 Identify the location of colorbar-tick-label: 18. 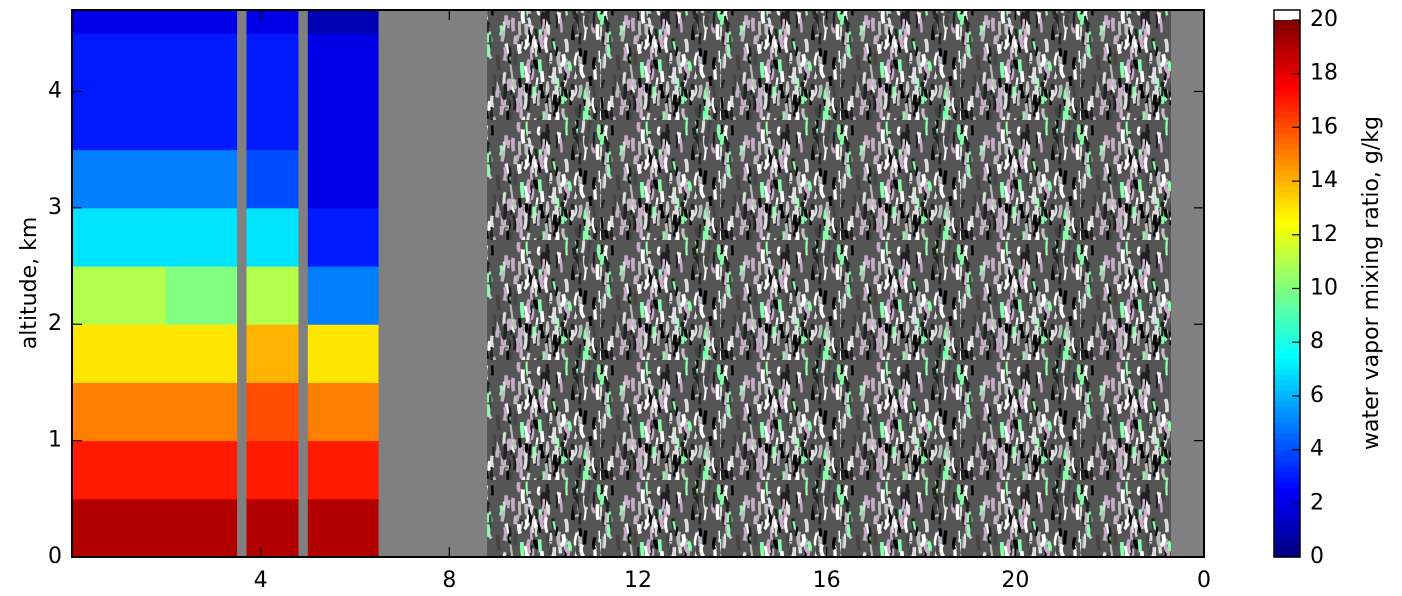
(1324, 73).